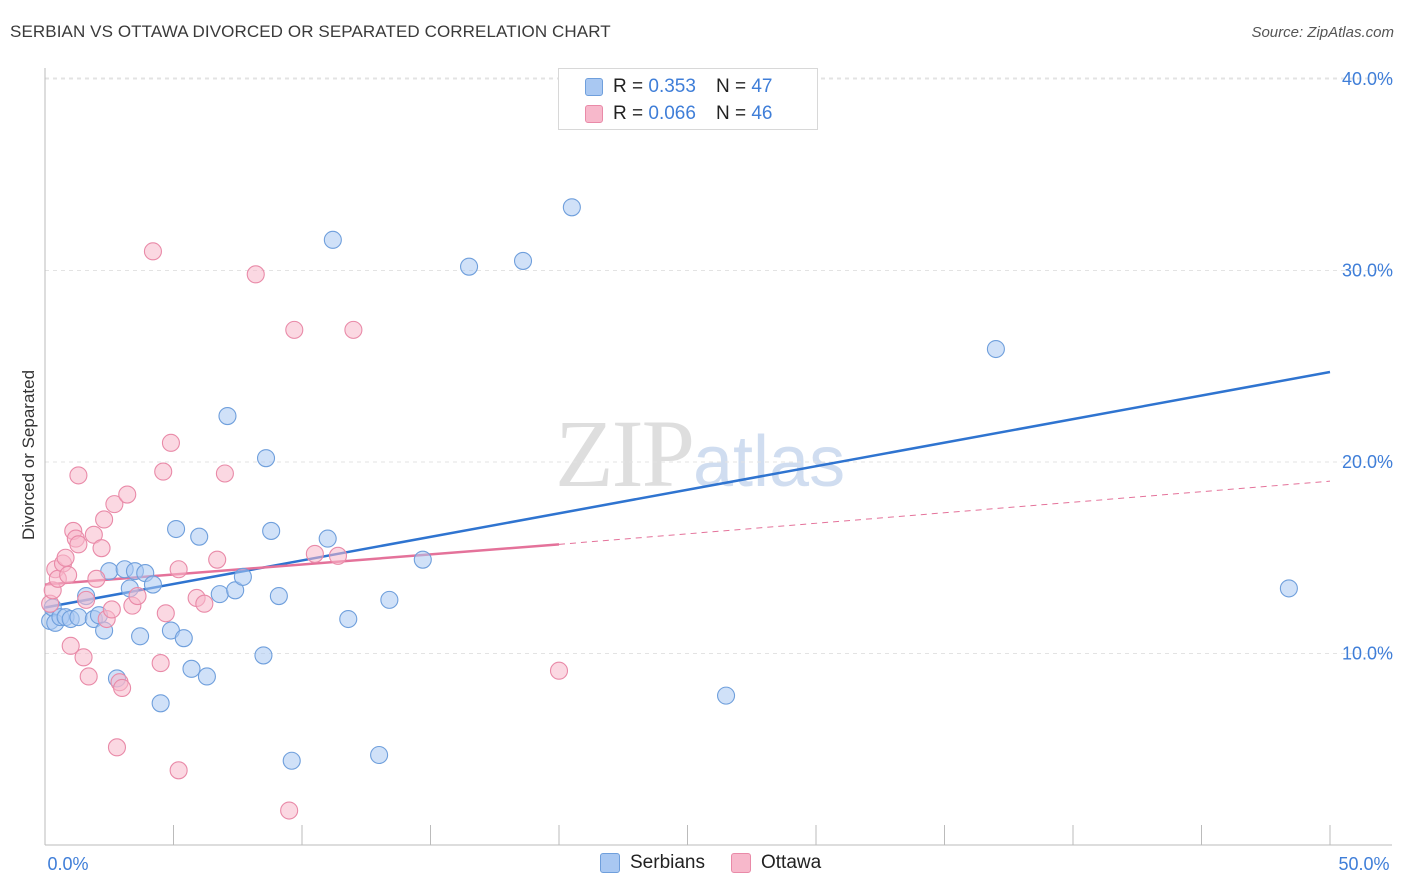 The height and width of the screenshot is (892, 1406). I want to click on y-tick-label: 10.0%, so click(1367, 654).